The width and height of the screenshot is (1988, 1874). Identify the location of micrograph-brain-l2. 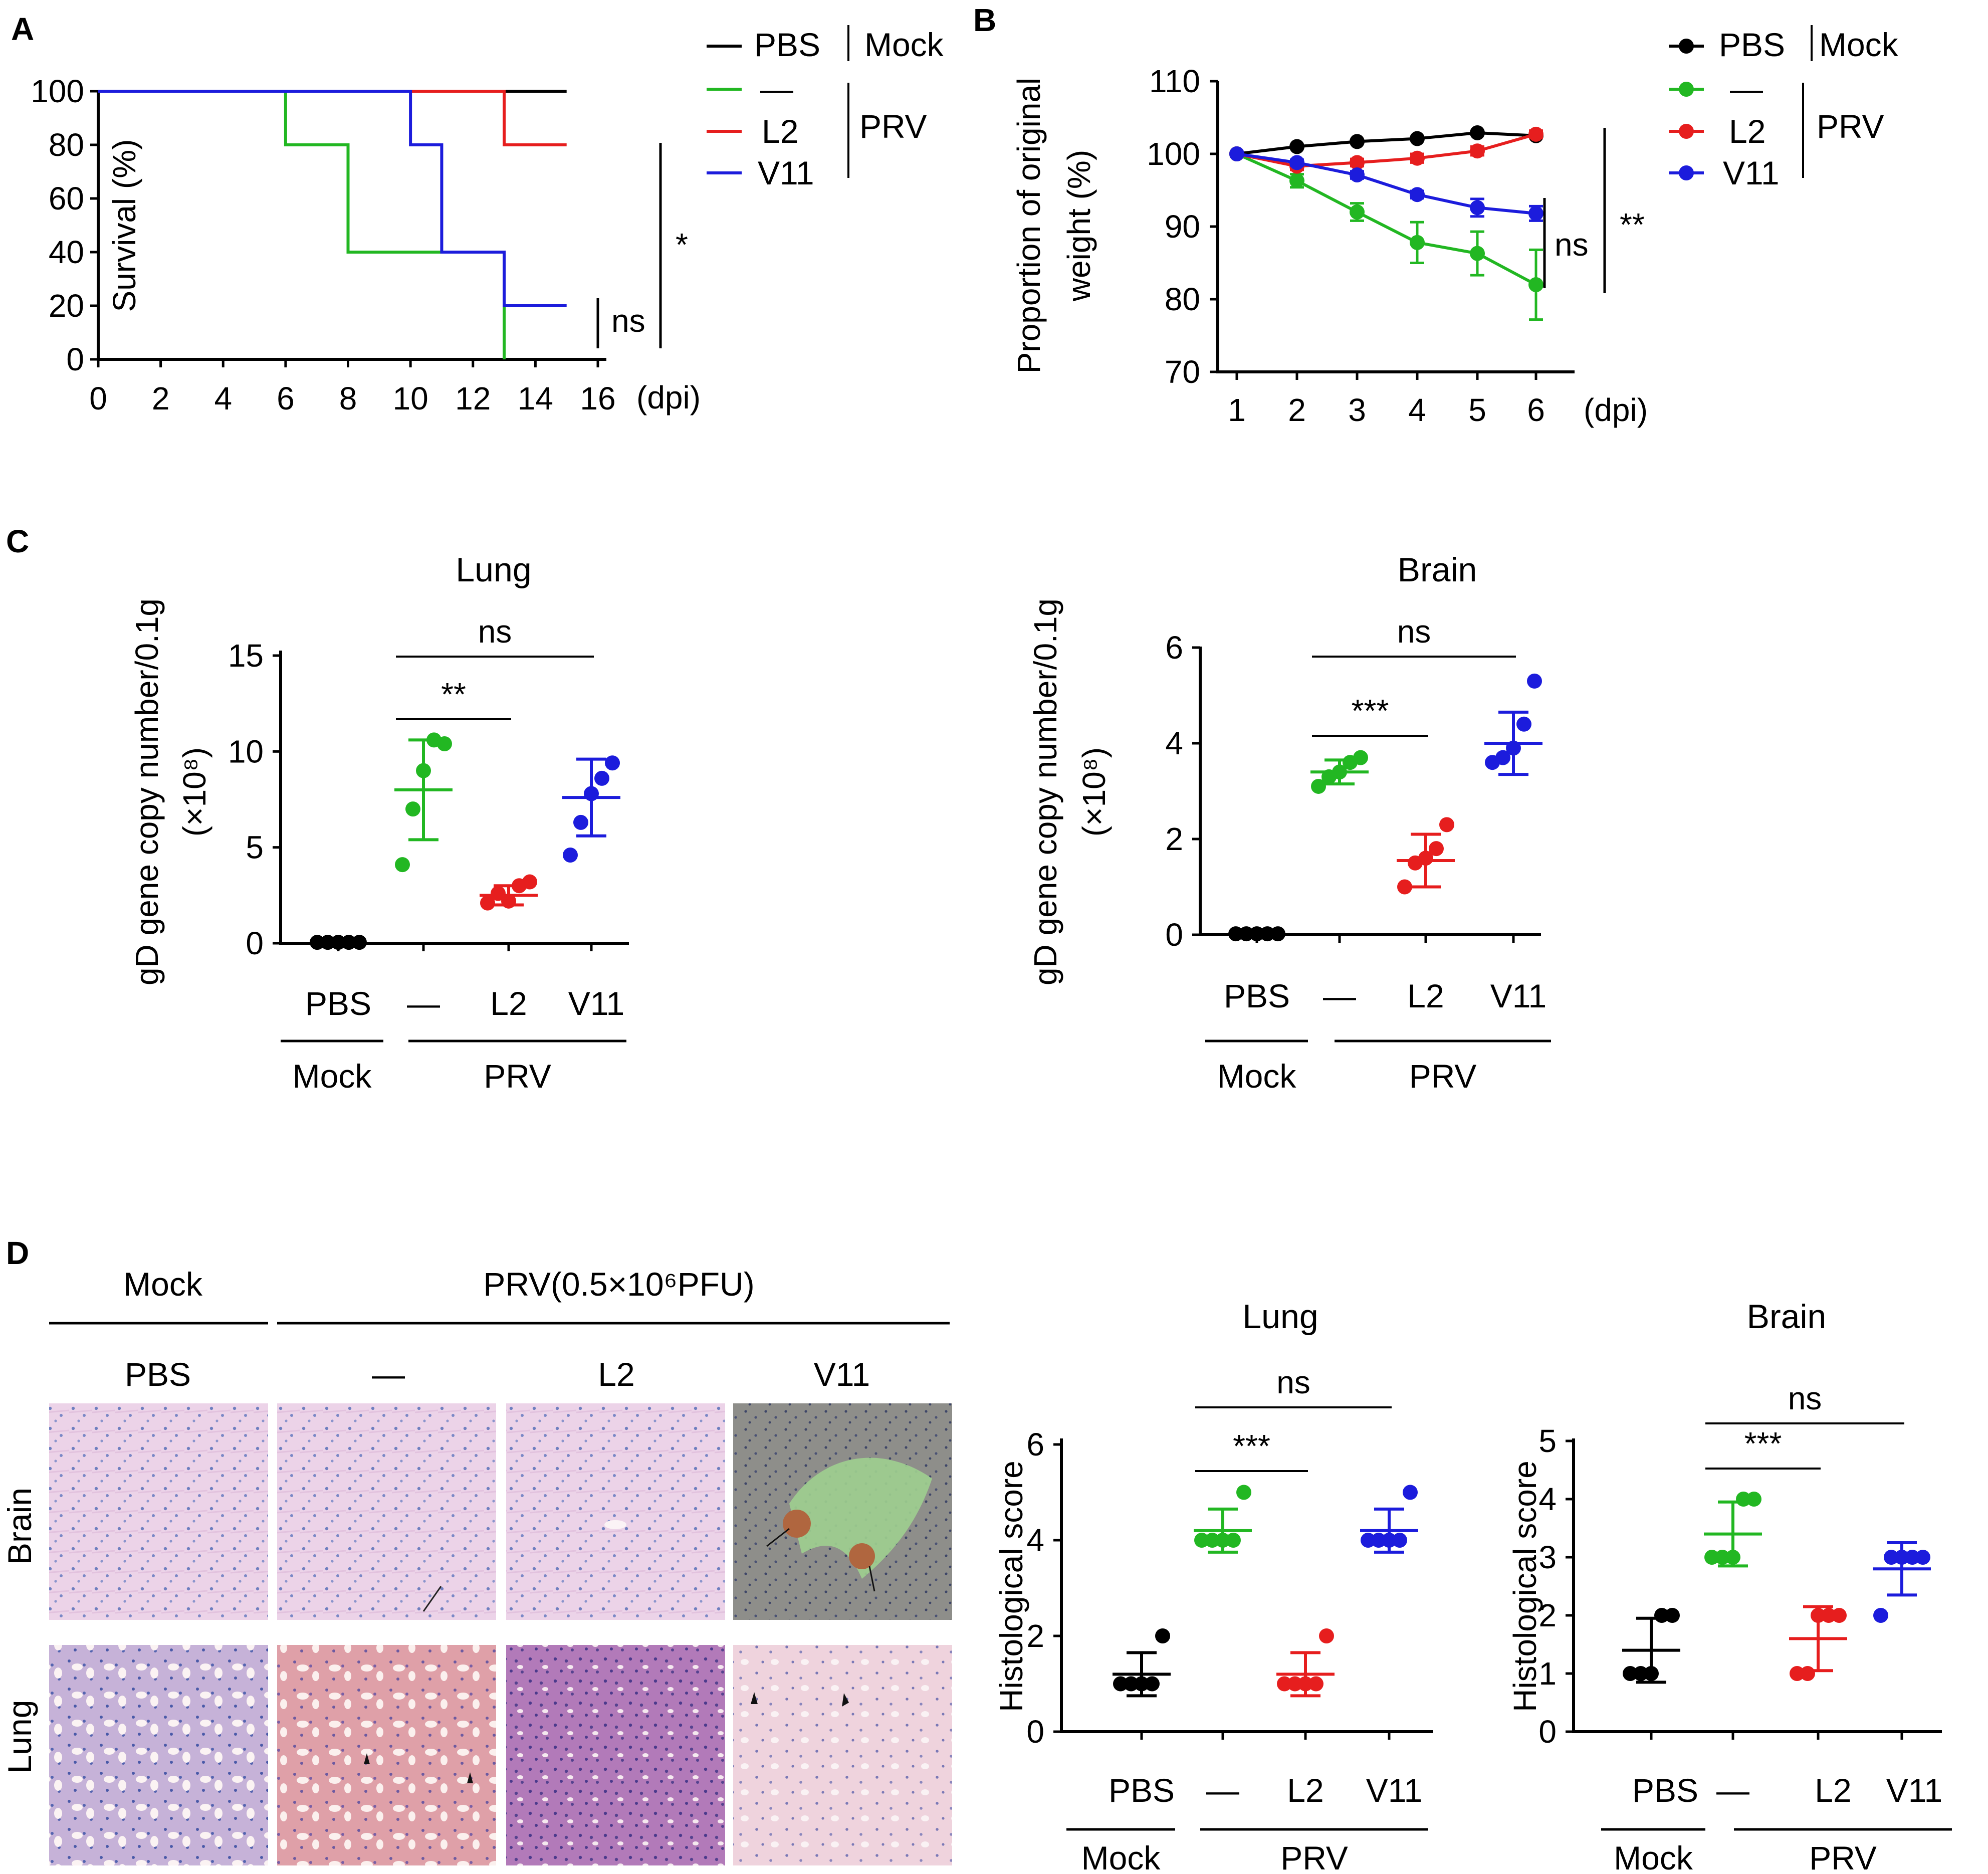
(615, 1512).